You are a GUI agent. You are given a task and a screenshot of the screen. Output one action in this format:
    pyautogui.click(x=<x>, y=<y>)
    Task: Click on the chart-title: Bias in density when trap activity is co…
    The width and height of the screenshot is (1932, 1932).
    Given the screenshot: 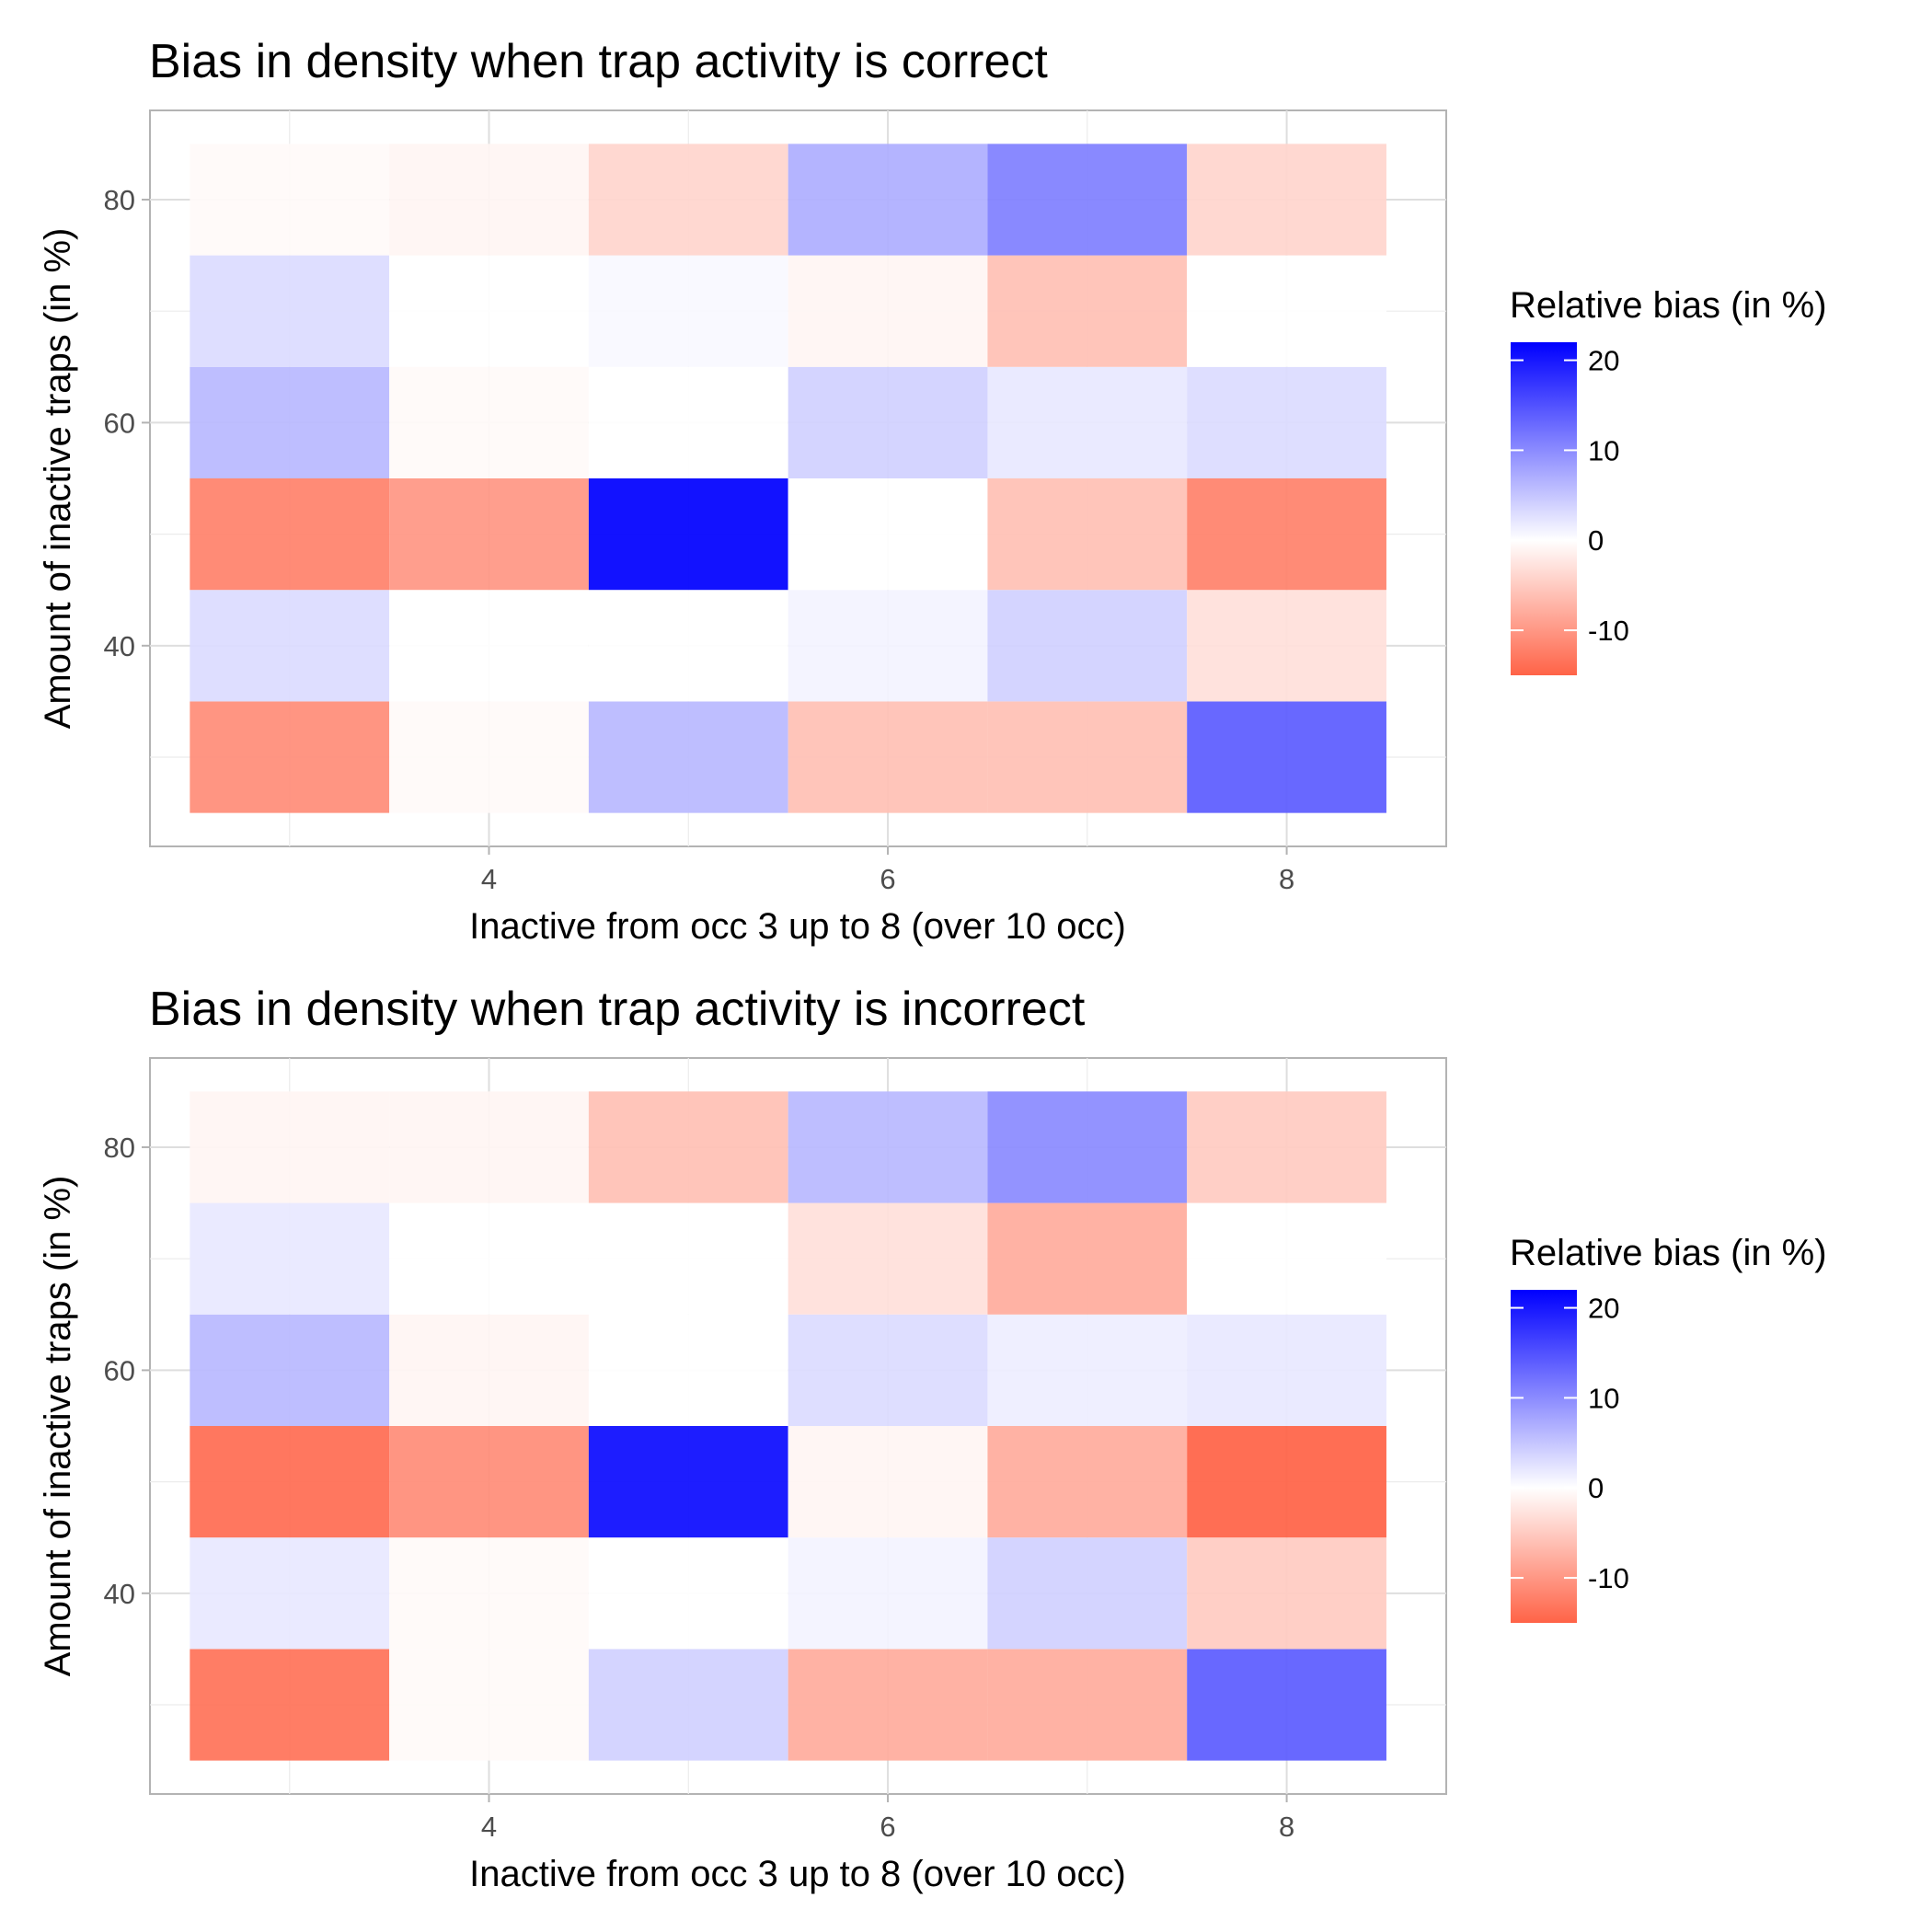 What is the action you would take?
    pyautogui.click(x=598, y=61)
    